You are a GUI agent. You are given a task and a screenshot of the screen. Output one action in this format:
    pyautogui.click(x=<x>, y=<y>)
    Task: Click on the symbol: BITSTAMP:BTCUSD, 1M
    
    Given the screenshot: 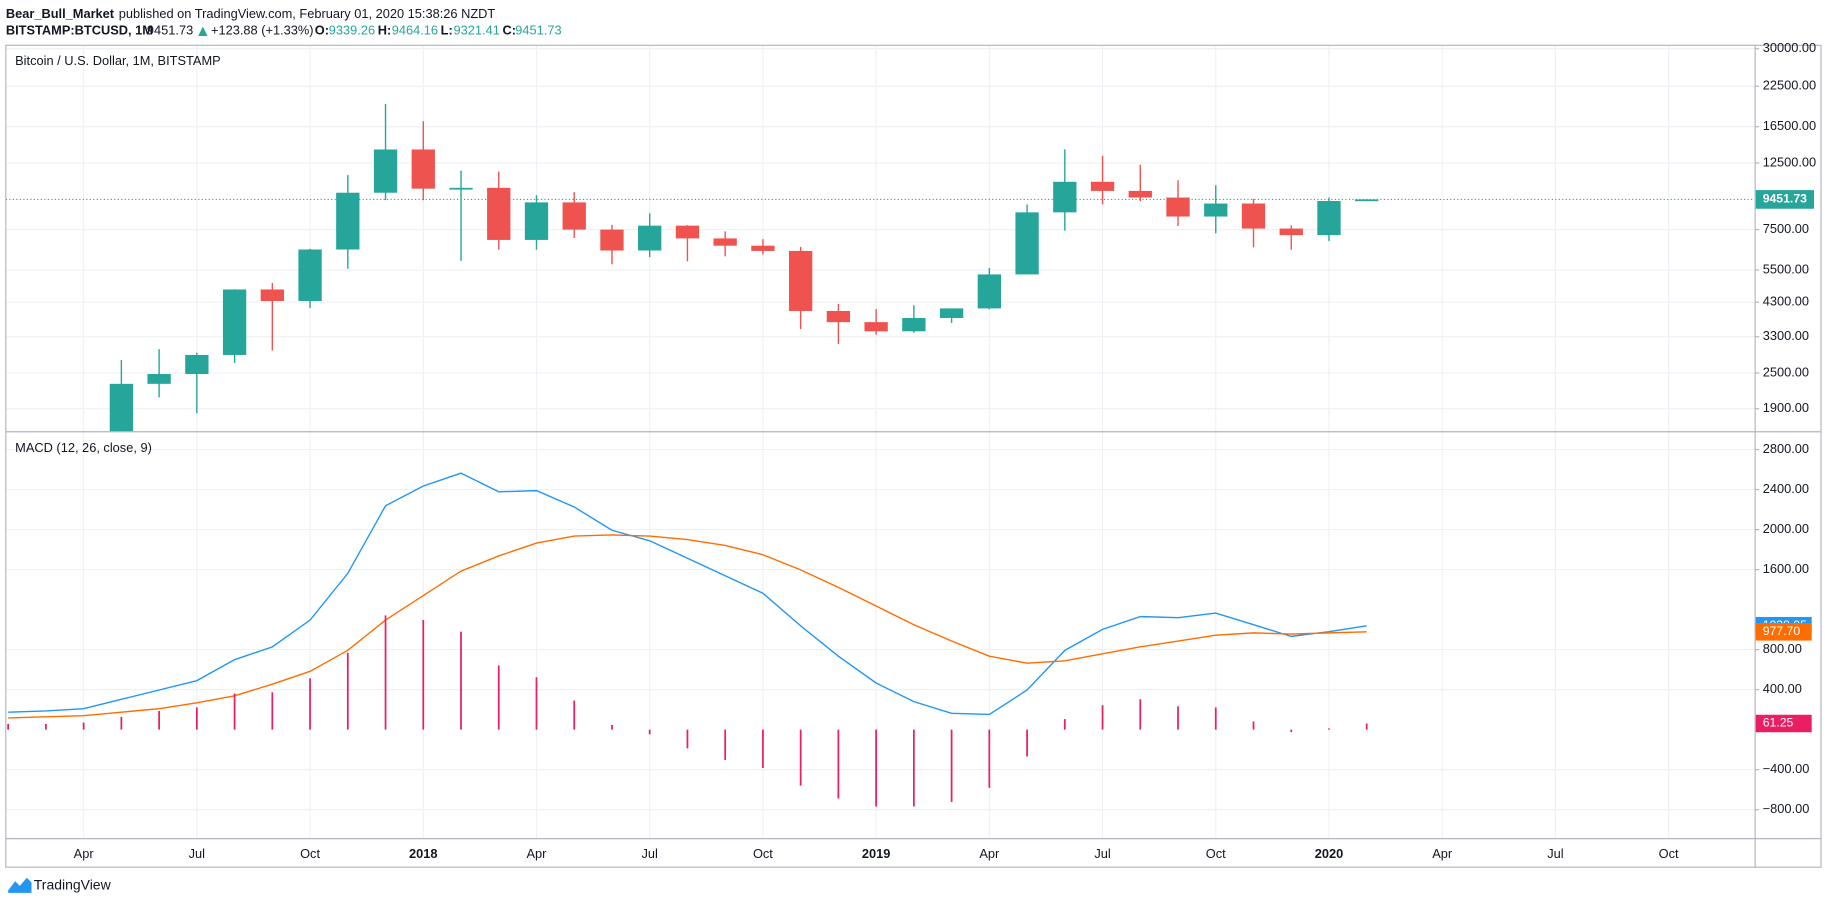 What is the action you would take?
    pyautogui.click(x=79, y=30)
    